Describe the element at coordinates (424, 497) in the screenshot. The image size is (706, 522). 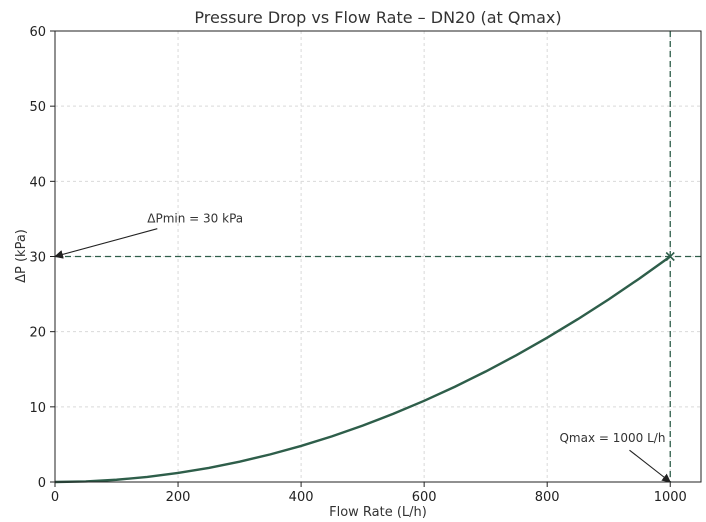
I see `x-tick-label: 600` at that location.